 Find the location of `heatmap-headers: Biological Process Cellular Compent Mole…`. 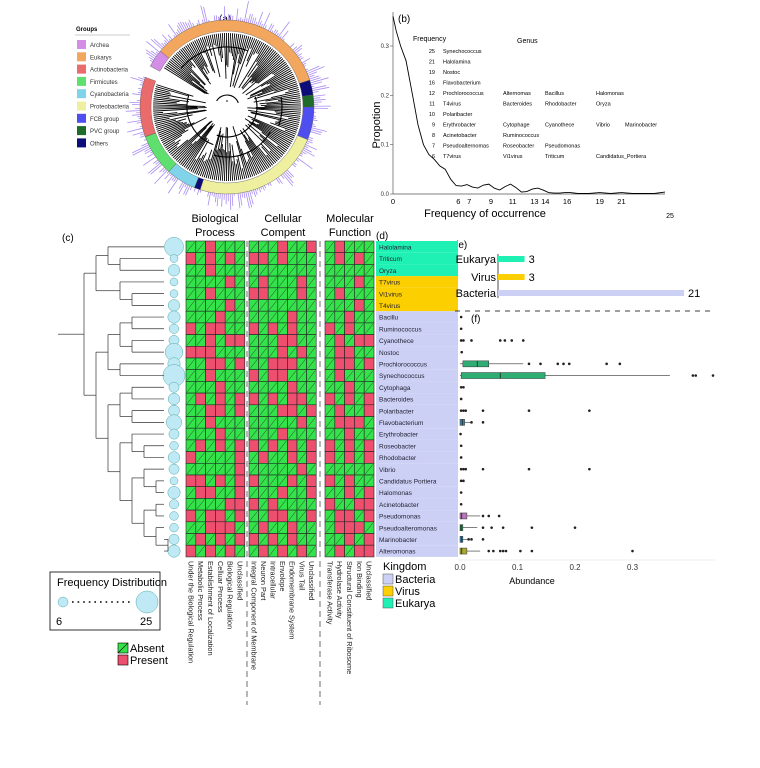

heatmap-headers: Biological Process Cellular Compent Mole… is located at coordinates (282, 226).